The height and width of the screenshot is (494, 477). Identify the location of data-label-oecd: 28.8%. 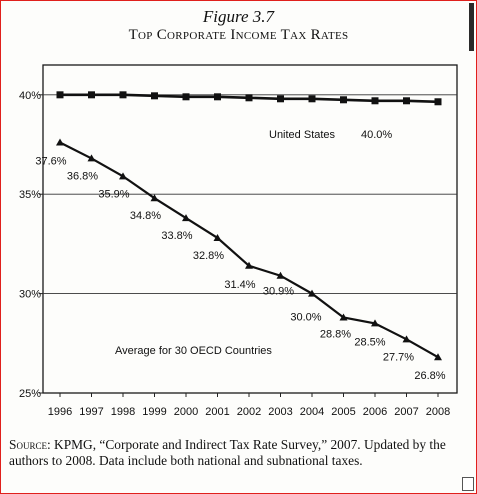
(335, 334).